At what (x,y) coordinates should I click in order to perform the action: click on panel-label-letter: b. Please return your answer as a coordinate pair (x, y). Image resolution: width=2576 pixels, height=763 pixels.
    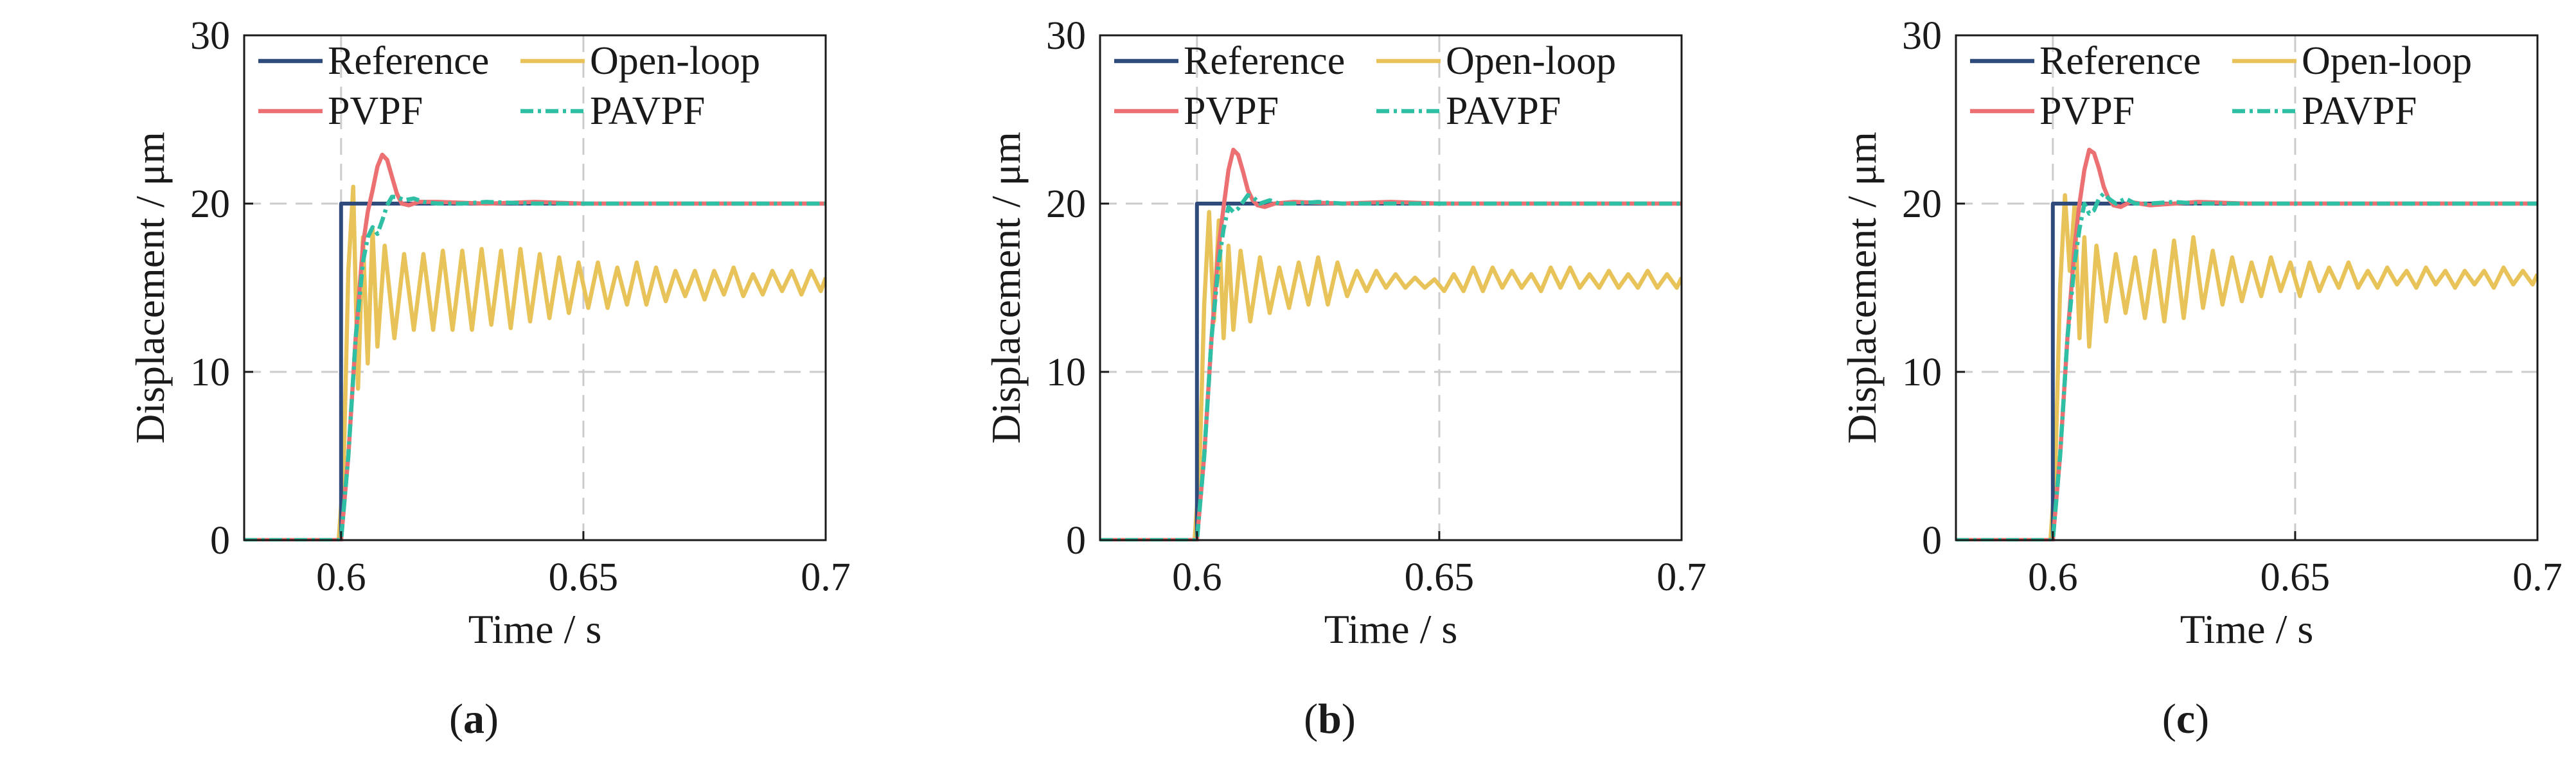
    Looking at the image, I should click on (1330, 719).